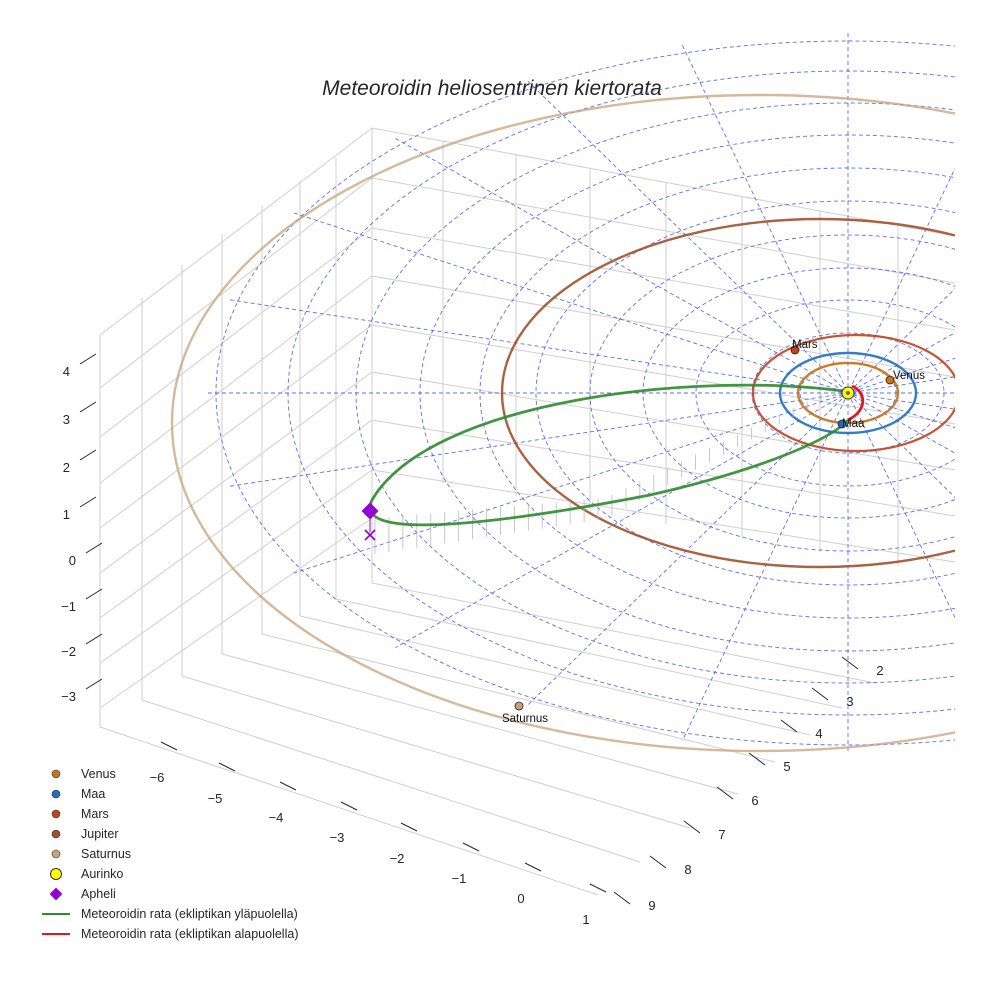 This screenshot has width=984, height=984. Describe the element at coordinates (856, 403) in the screenshot. I see `meteoroid-orbit-below` at that location.